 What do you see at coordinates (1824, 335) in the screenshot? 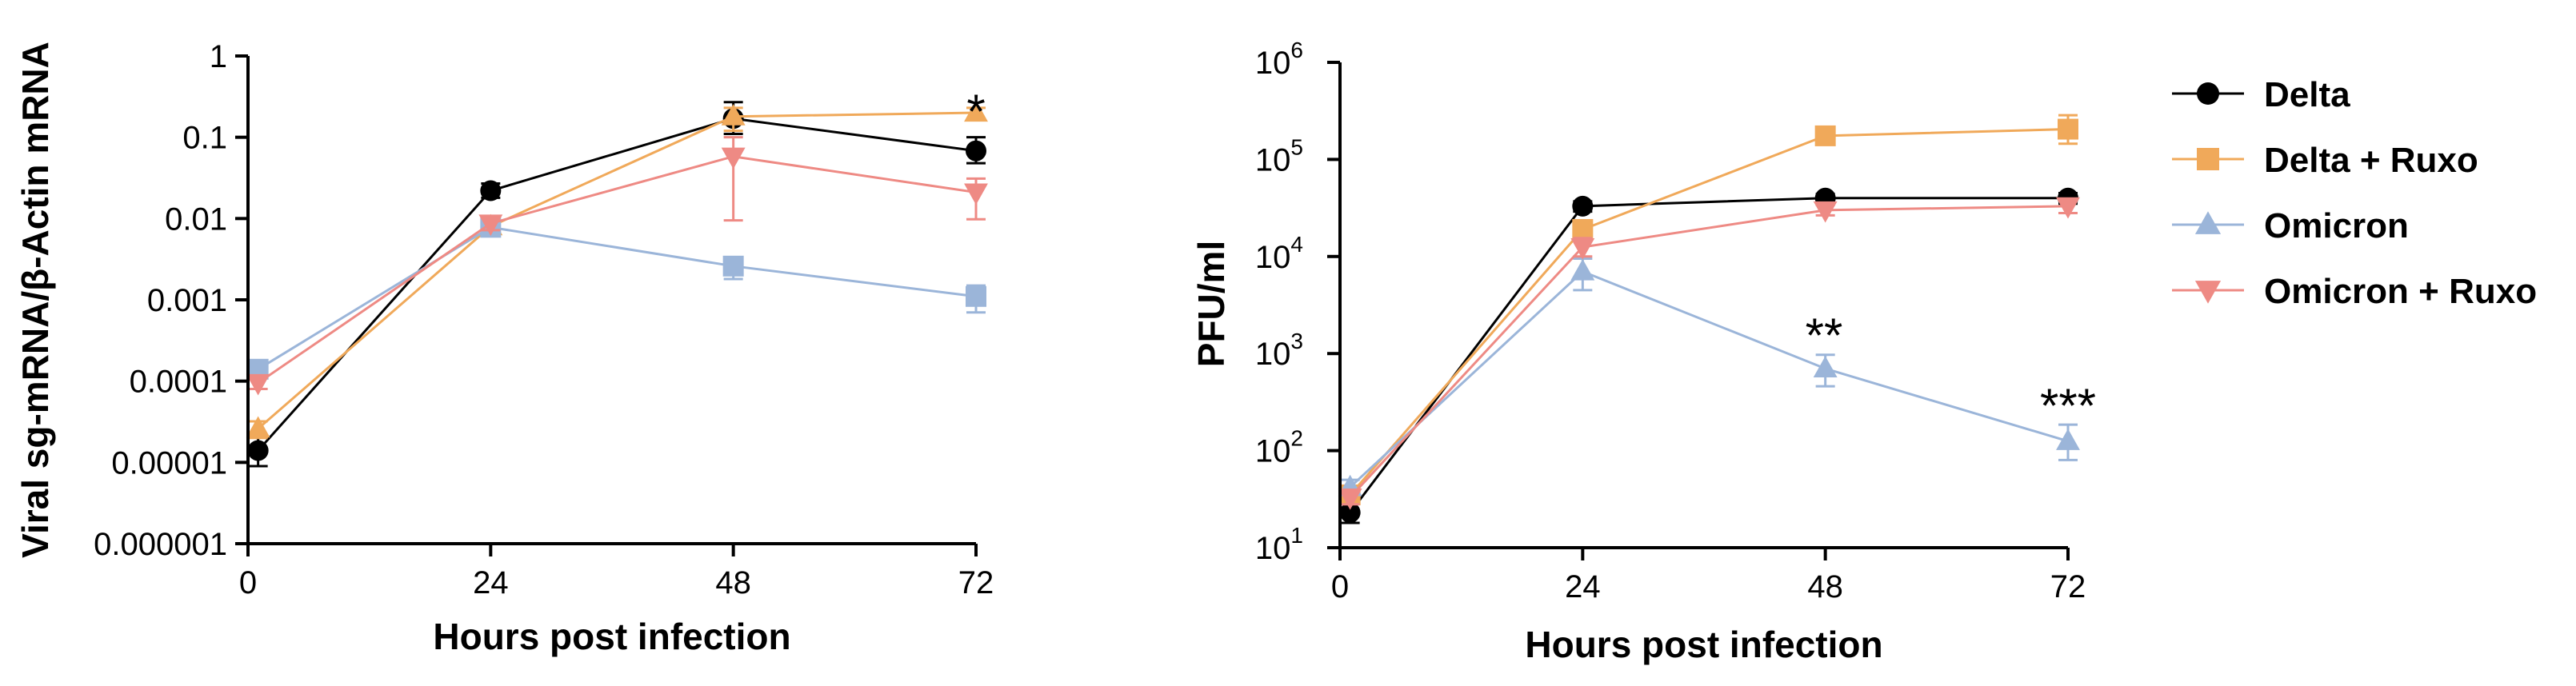
I see `right-chart-significance-48h: **` at bounding box center [1824, 335].